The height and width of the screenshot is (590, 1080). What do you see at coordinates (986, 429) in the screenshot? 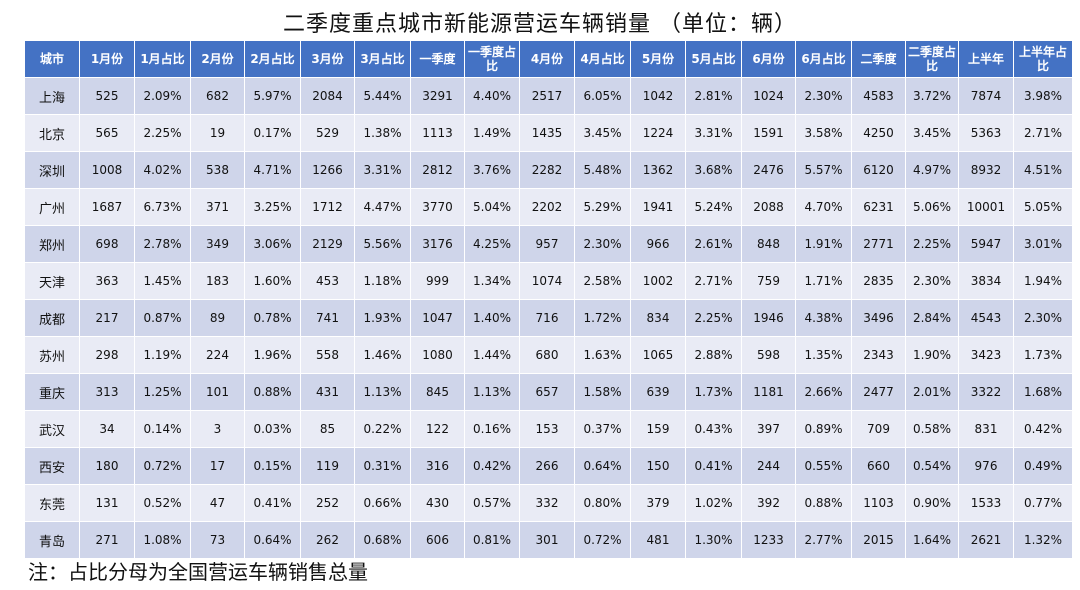
I see `table-cell: 831` at bounding box center [986, 429].